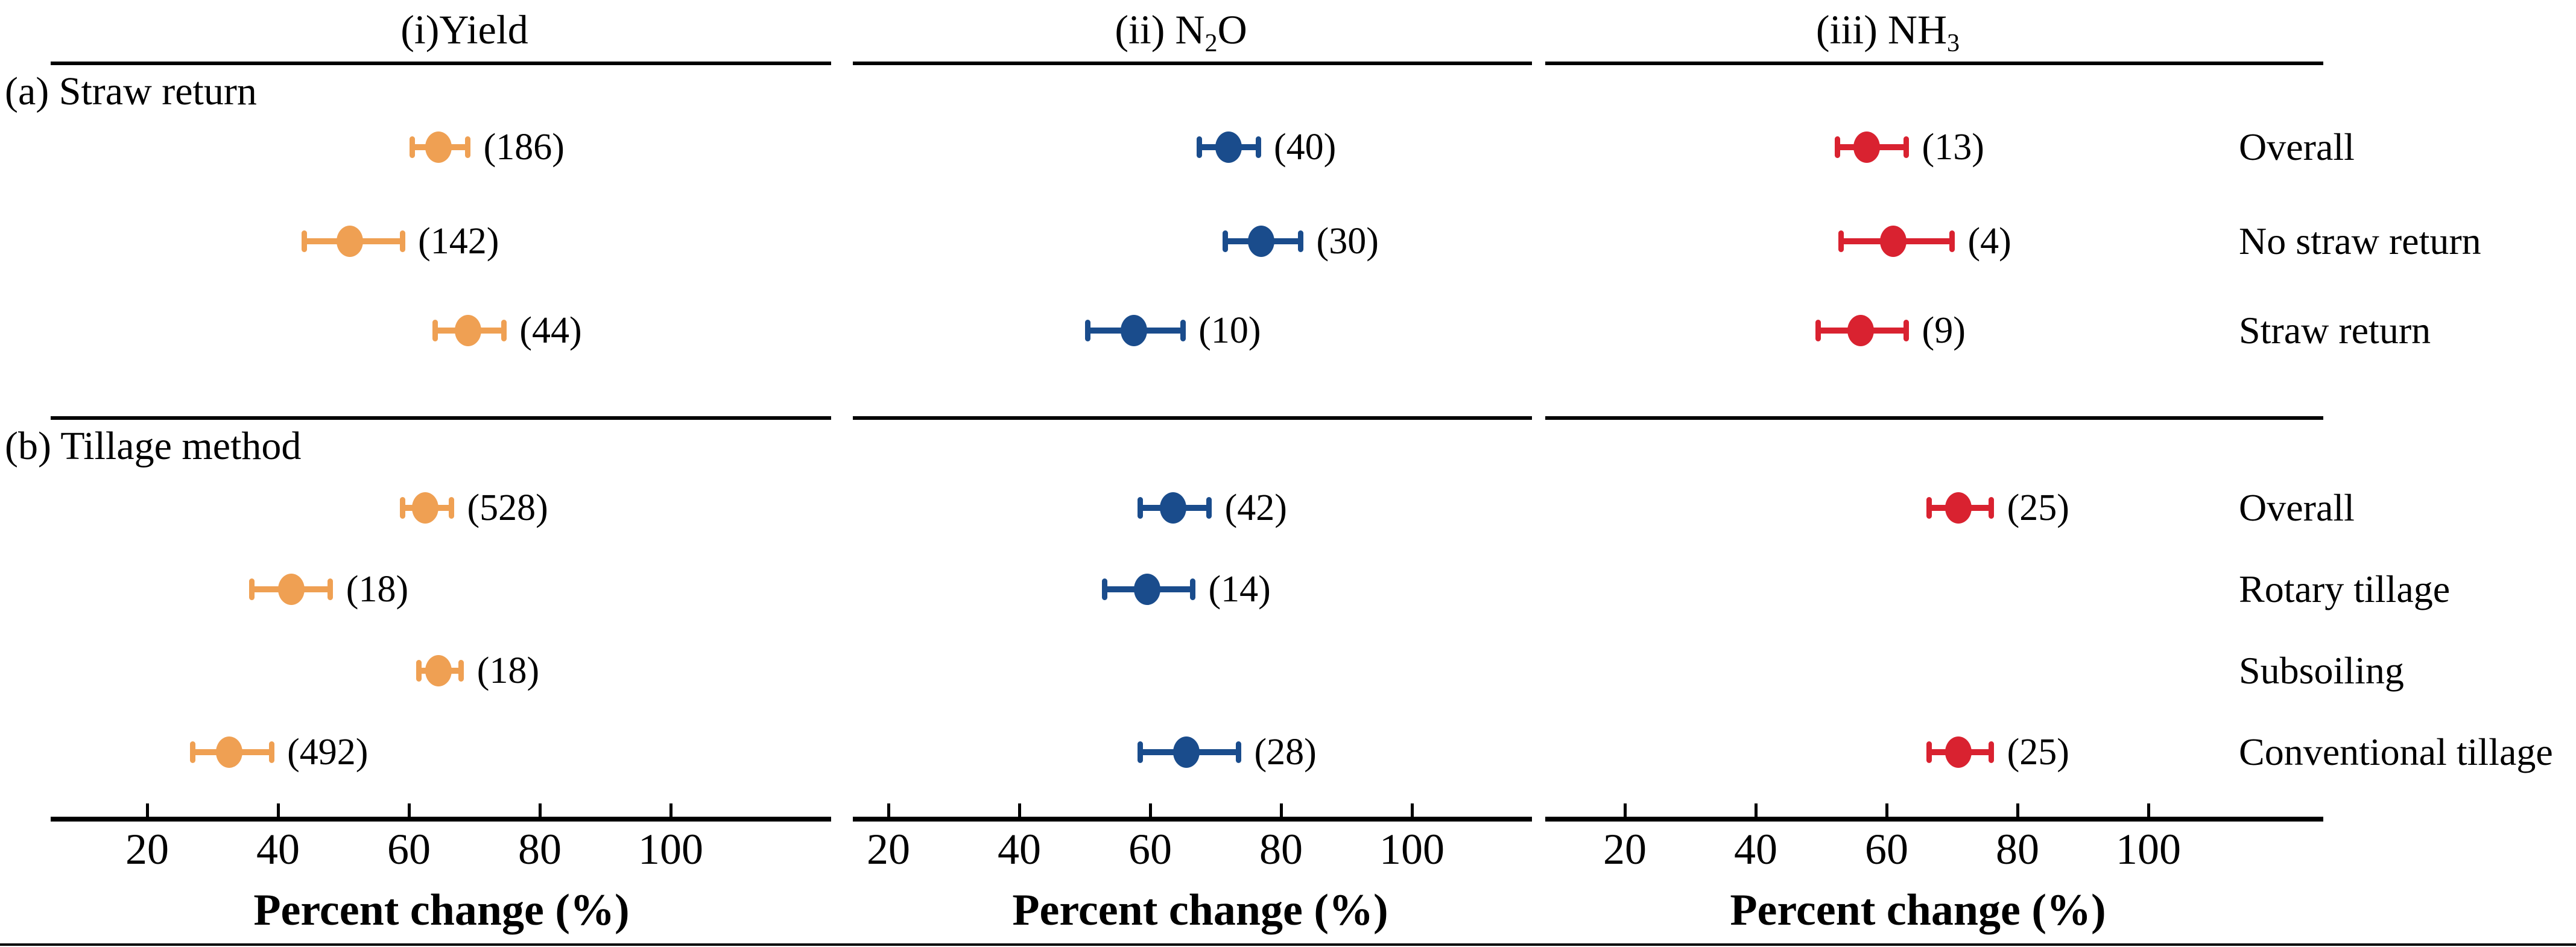 This screenshot has height=947, width=2576. I want to click on panel-title-subscript: 3, so click(1953, 42).